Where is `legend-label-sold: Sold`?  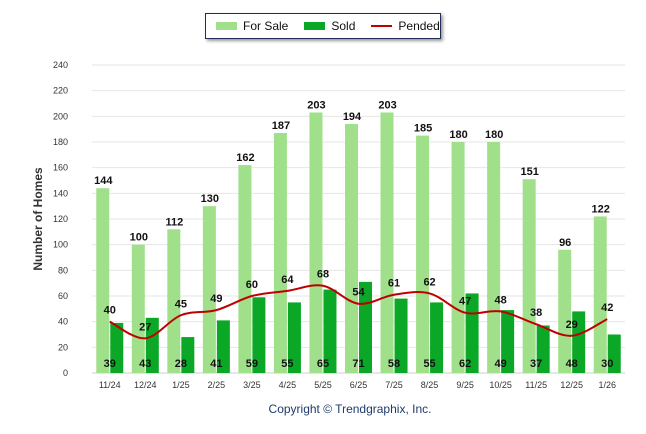 legend-label-sold: Sold is located at coordinates (343, 26).